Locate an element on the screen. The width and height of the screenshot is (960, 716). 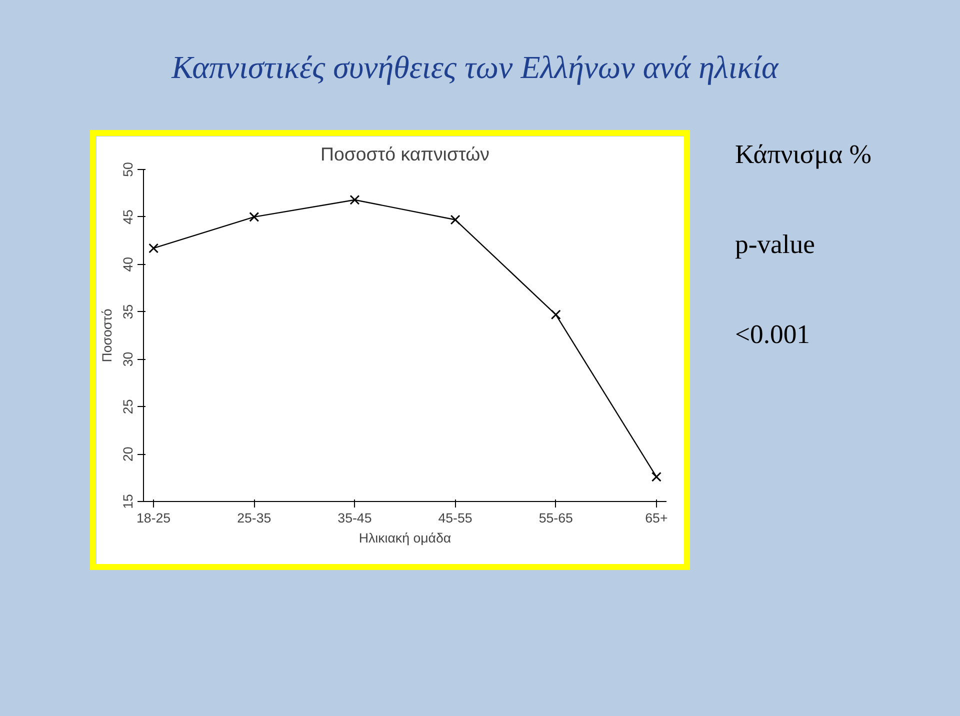
text: <0.001 is located at coordinates (772, 334).